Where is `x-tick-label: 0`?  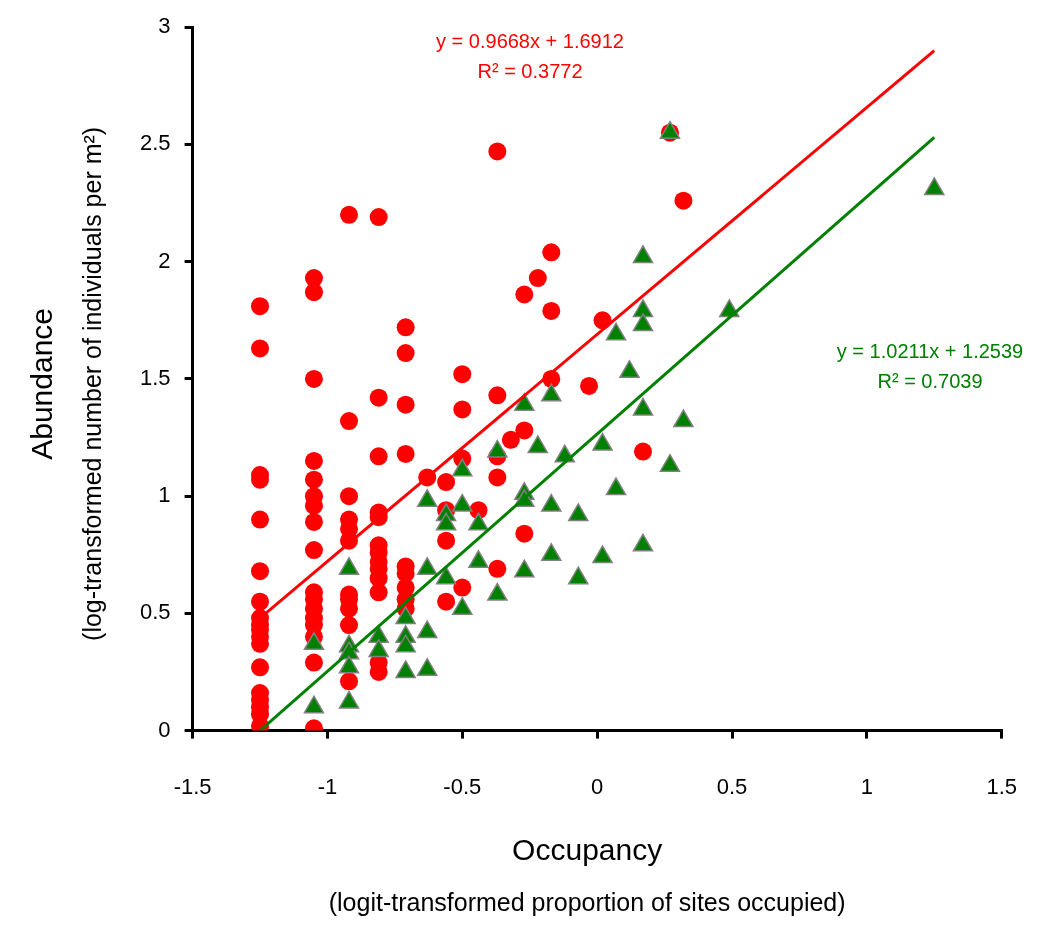 x-tick-label: 0 is located at coordinates (597, 786).